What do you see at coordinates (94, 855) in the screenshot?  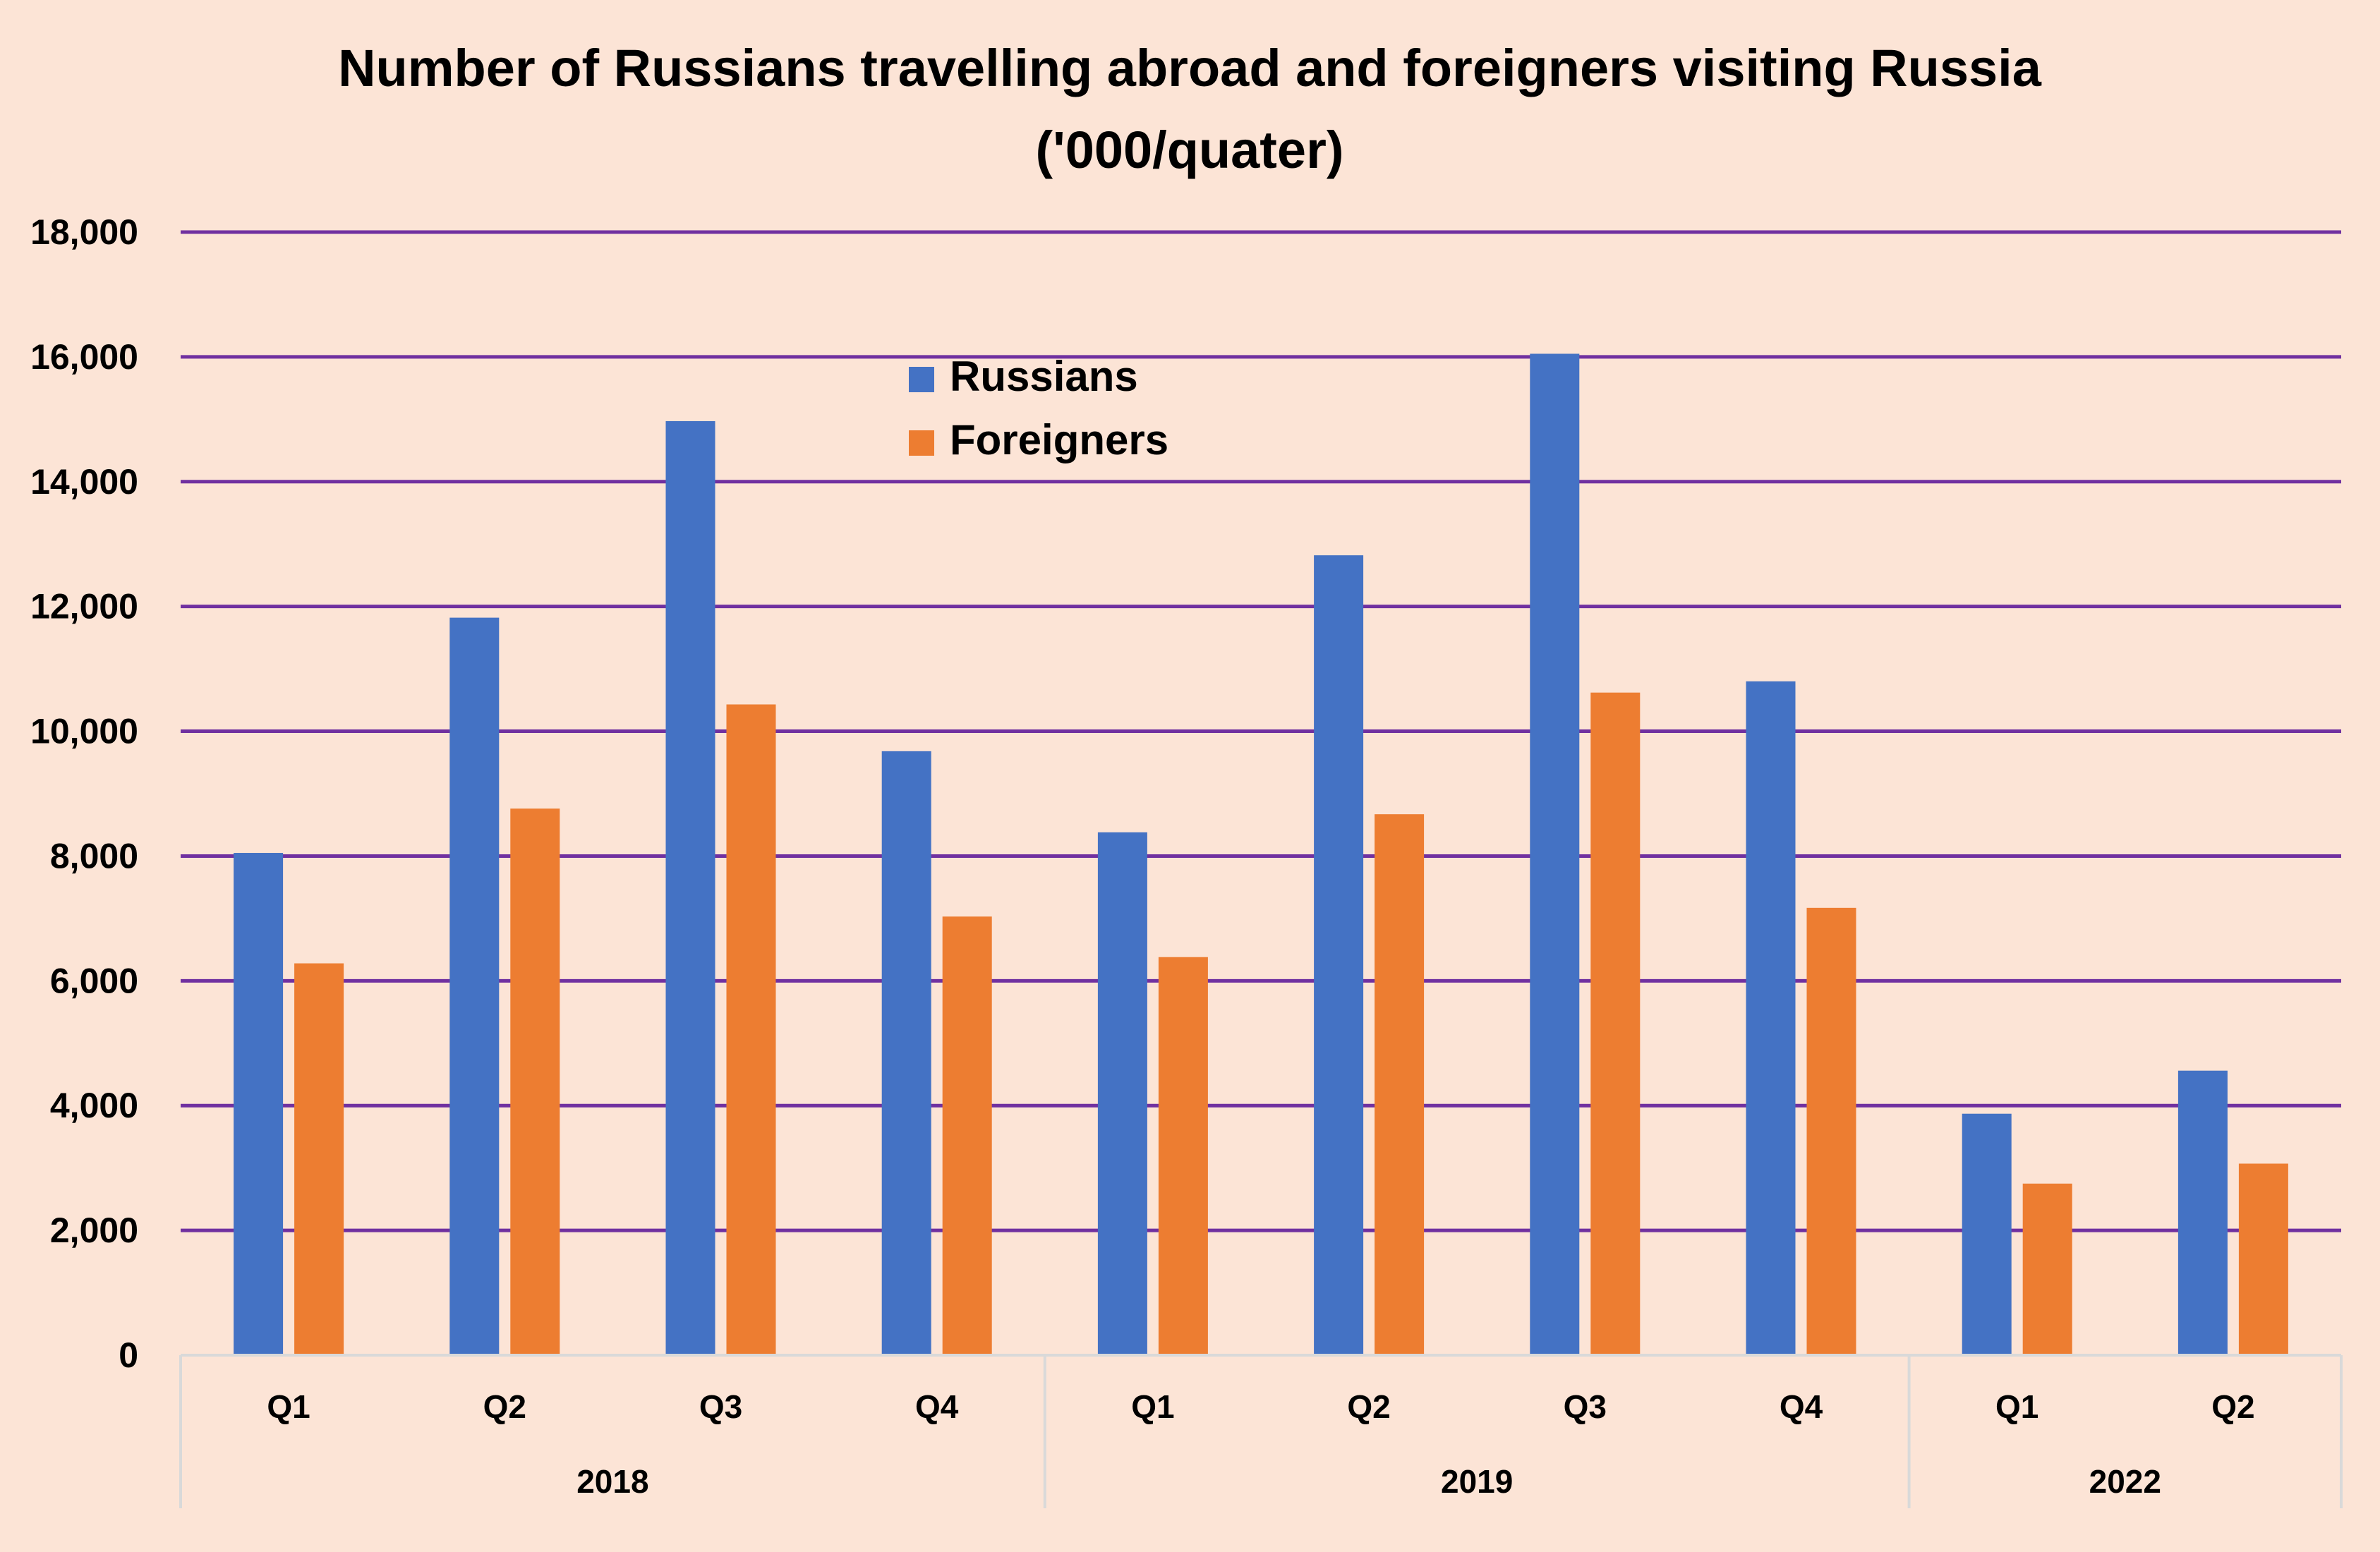 I see `y-tick-label: 8,000` at bounding box center [94, 855].